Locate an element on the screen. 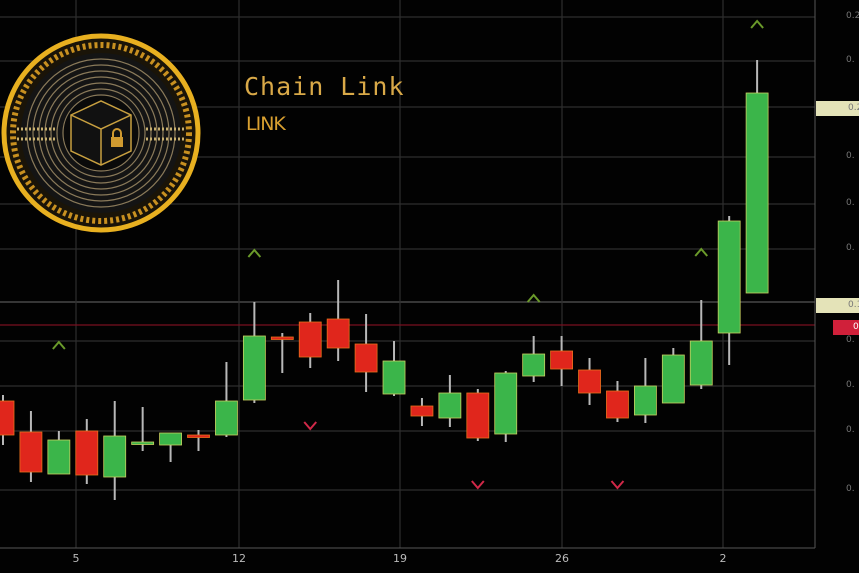 The image size is (859, 573). x-tick-label: 2 is located at coordinates (723, 558).